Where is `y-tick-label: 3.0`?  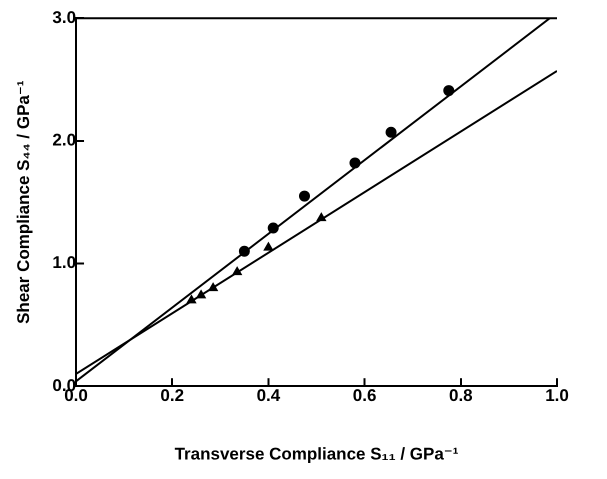
y-tick-label: 3.0 is located at coordinates (64, 17).